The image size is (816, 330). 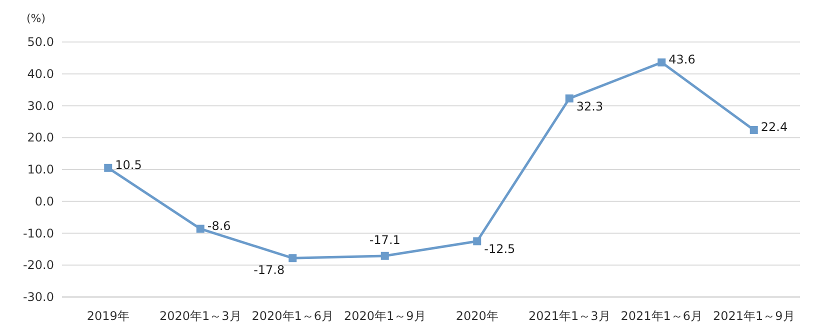 What do you see at coordinates (38, 233) in the screenshot?
I see `y-tick-label: -10.0` at bounding box center [38, 233].